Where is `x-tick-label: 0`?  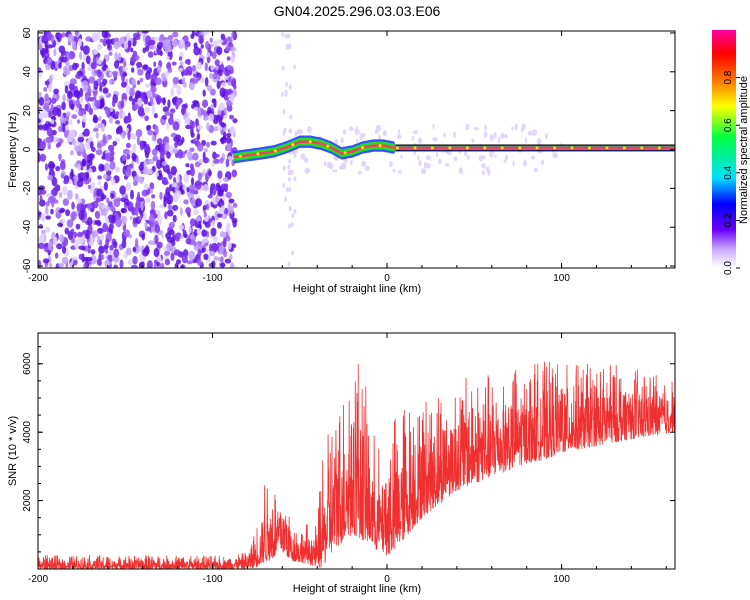
x-tick-label: 0 is located at coordinates (387, 278).